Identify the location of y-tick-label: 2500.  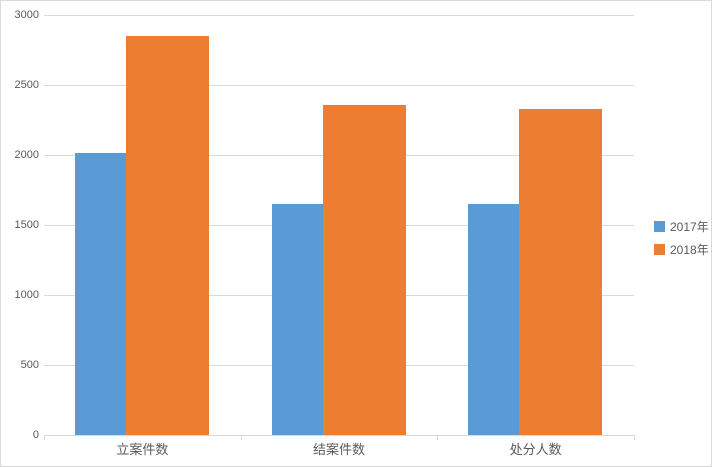
(26, 85).